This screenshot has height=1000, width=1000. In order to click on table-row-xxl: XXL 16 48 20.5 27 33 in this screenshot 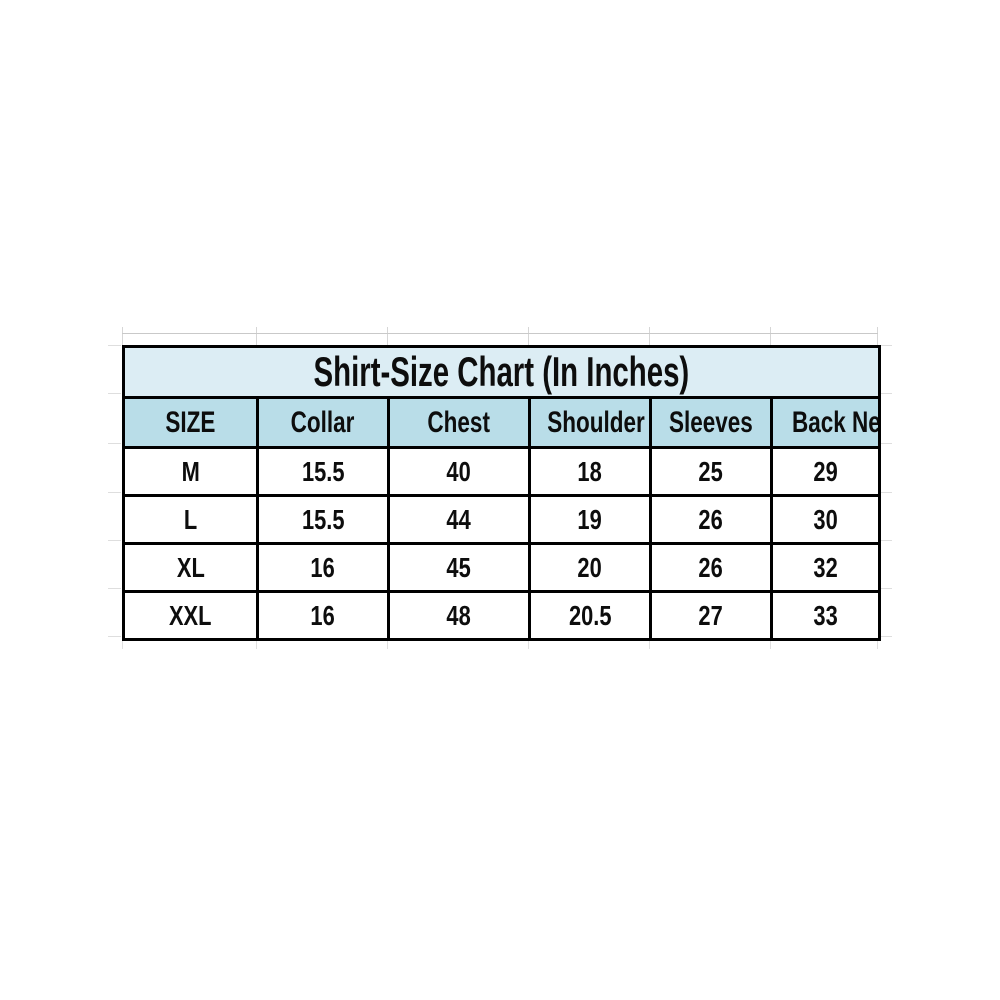, I will do `click(502, 615)`.